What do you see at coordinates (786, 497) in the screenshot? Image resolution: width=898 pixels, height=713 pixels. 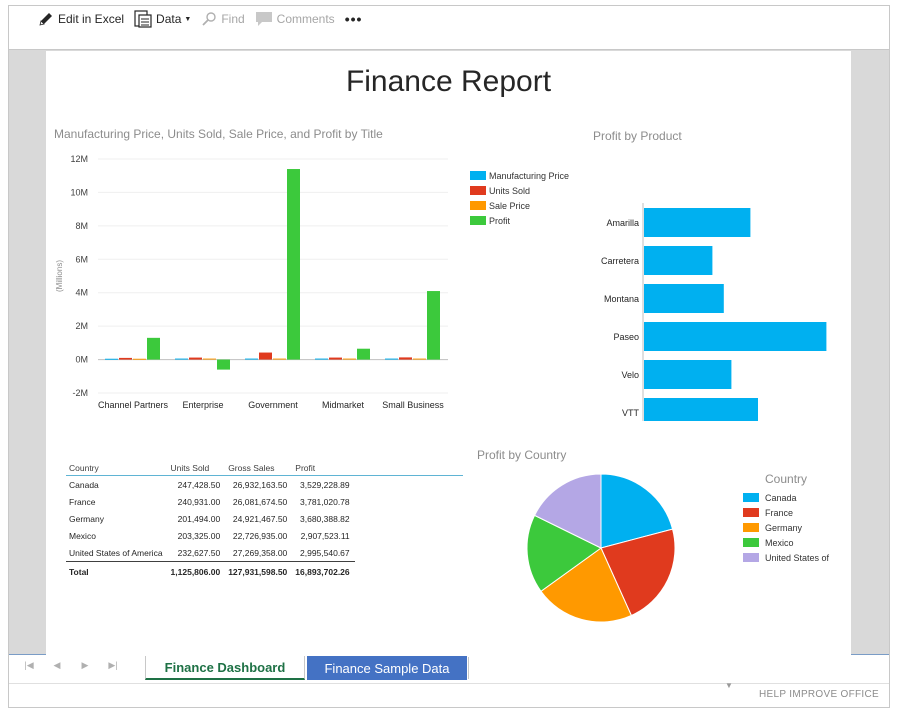 I see `legend-item: Canada` at bounding box center [786, 497].